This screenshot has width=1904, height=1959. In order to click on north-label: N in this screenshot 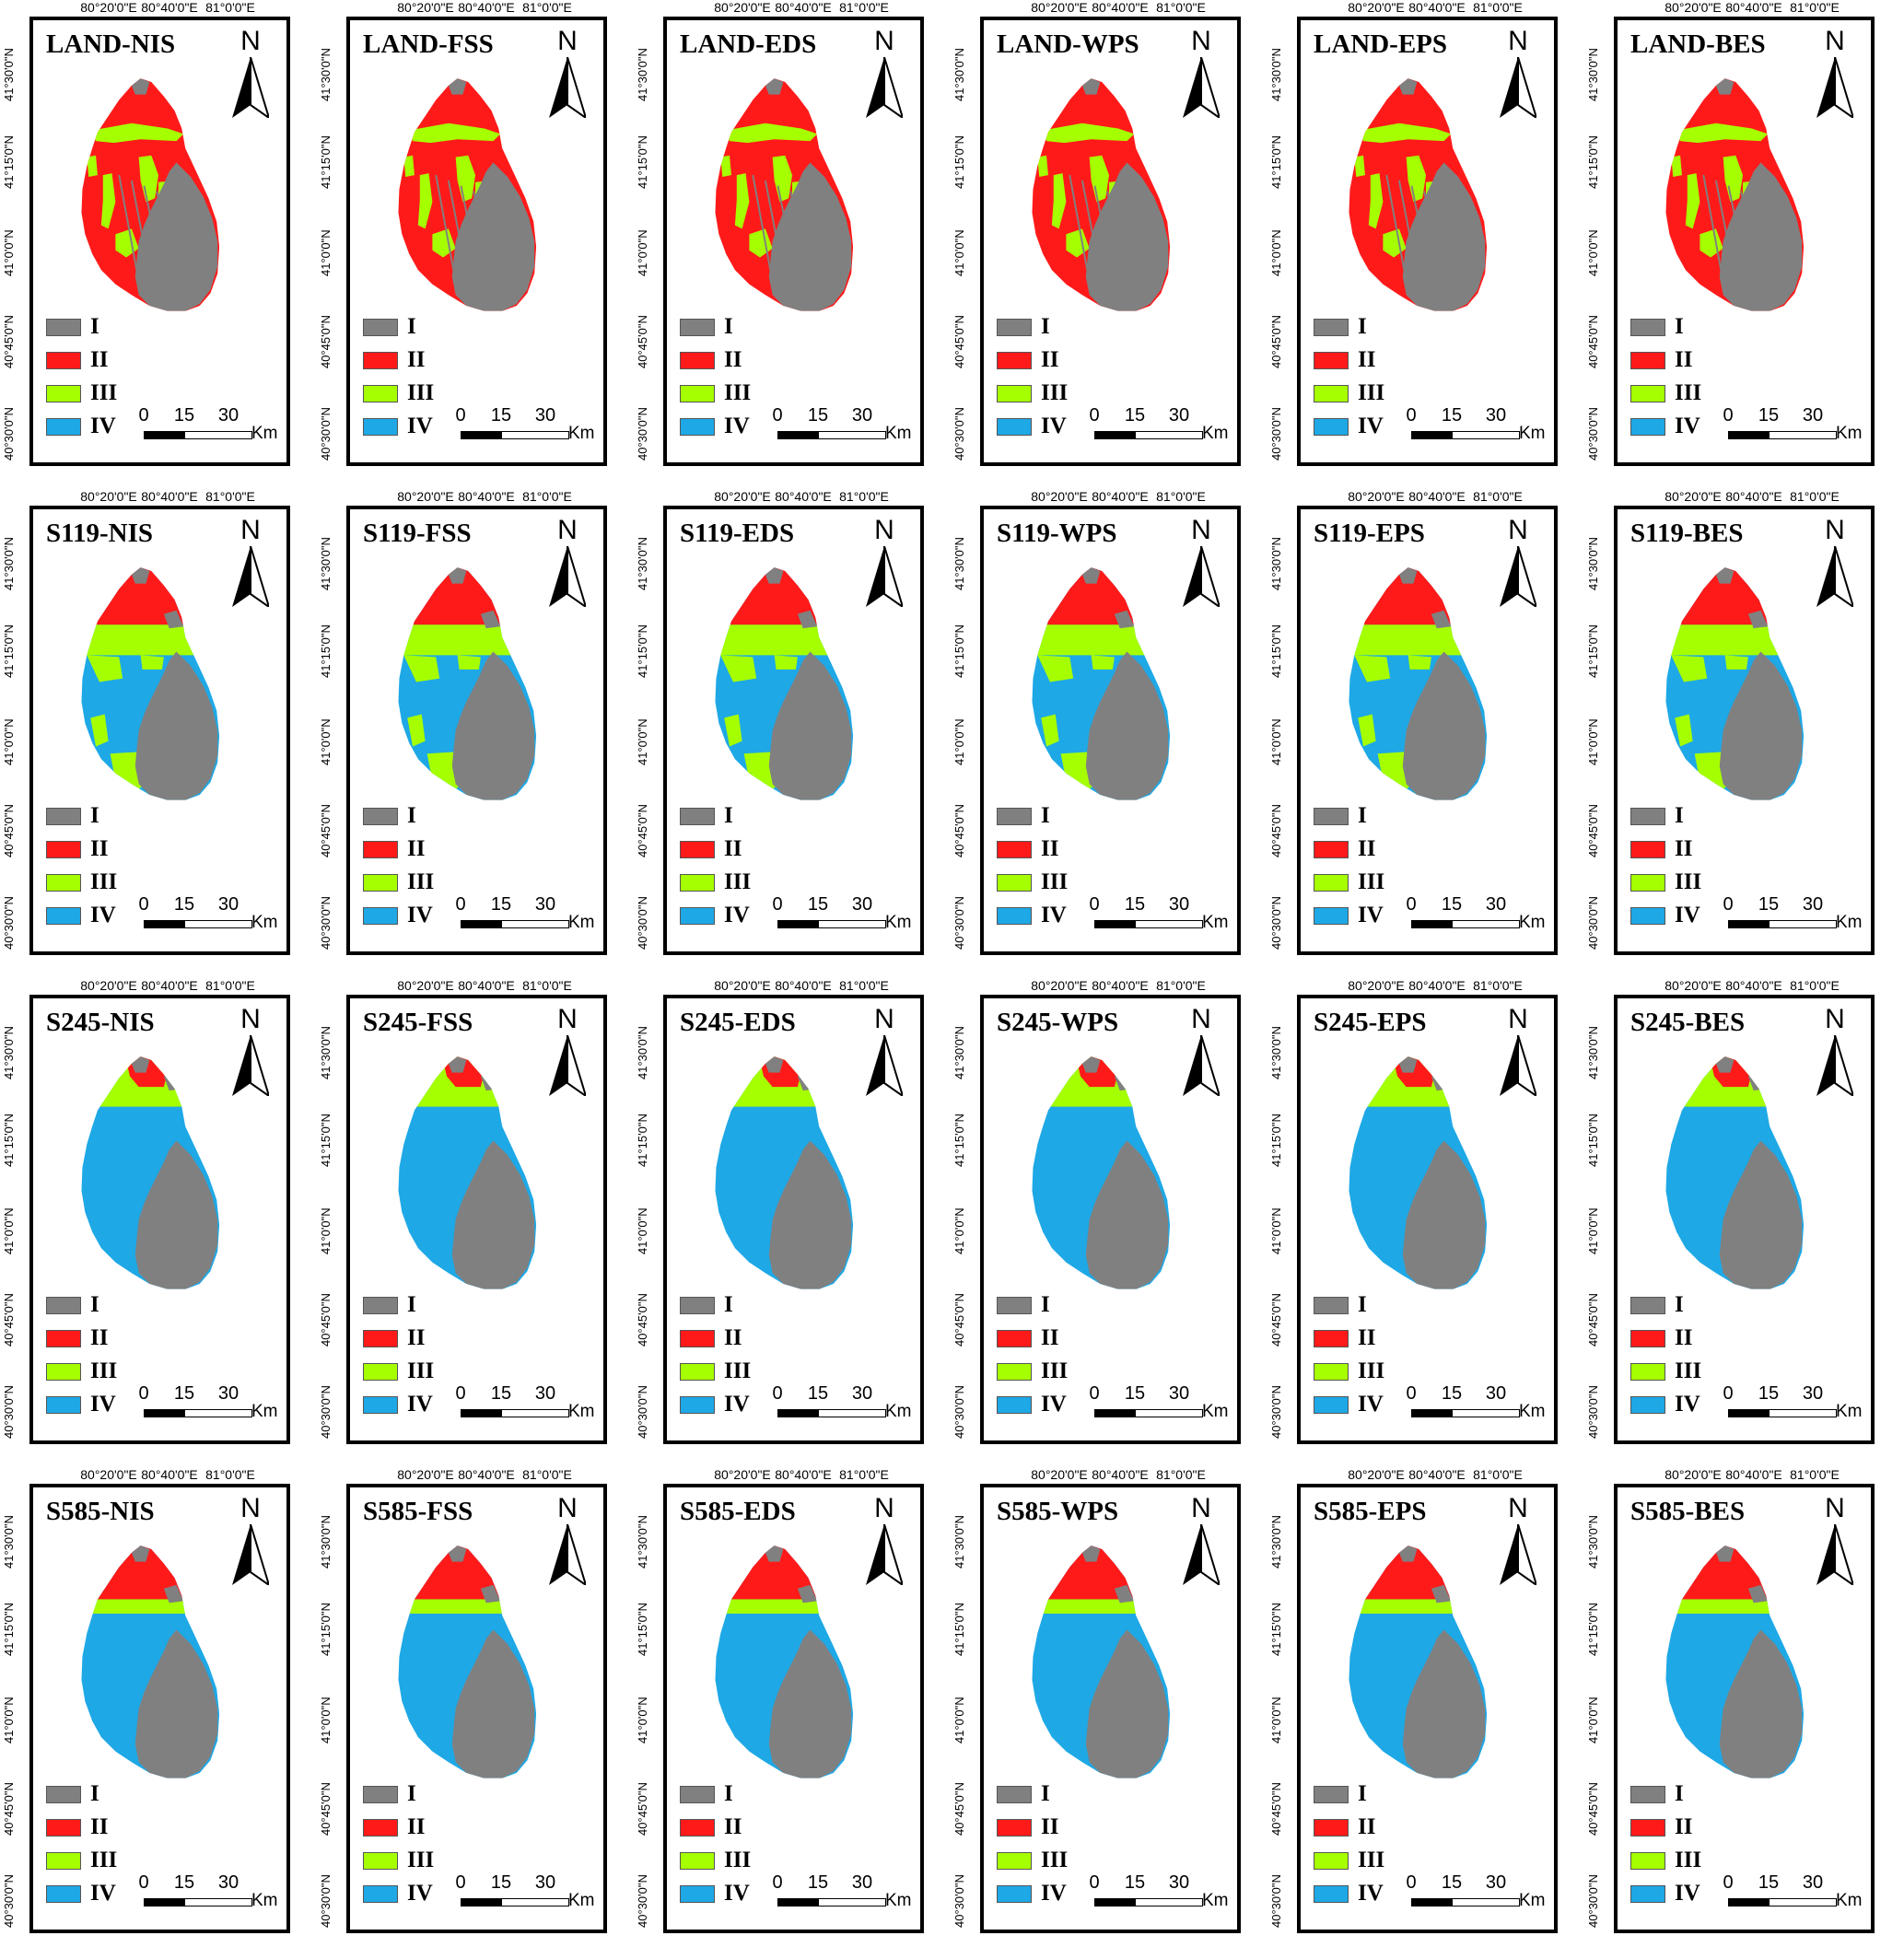, I will do `click(1201, 1508)`.